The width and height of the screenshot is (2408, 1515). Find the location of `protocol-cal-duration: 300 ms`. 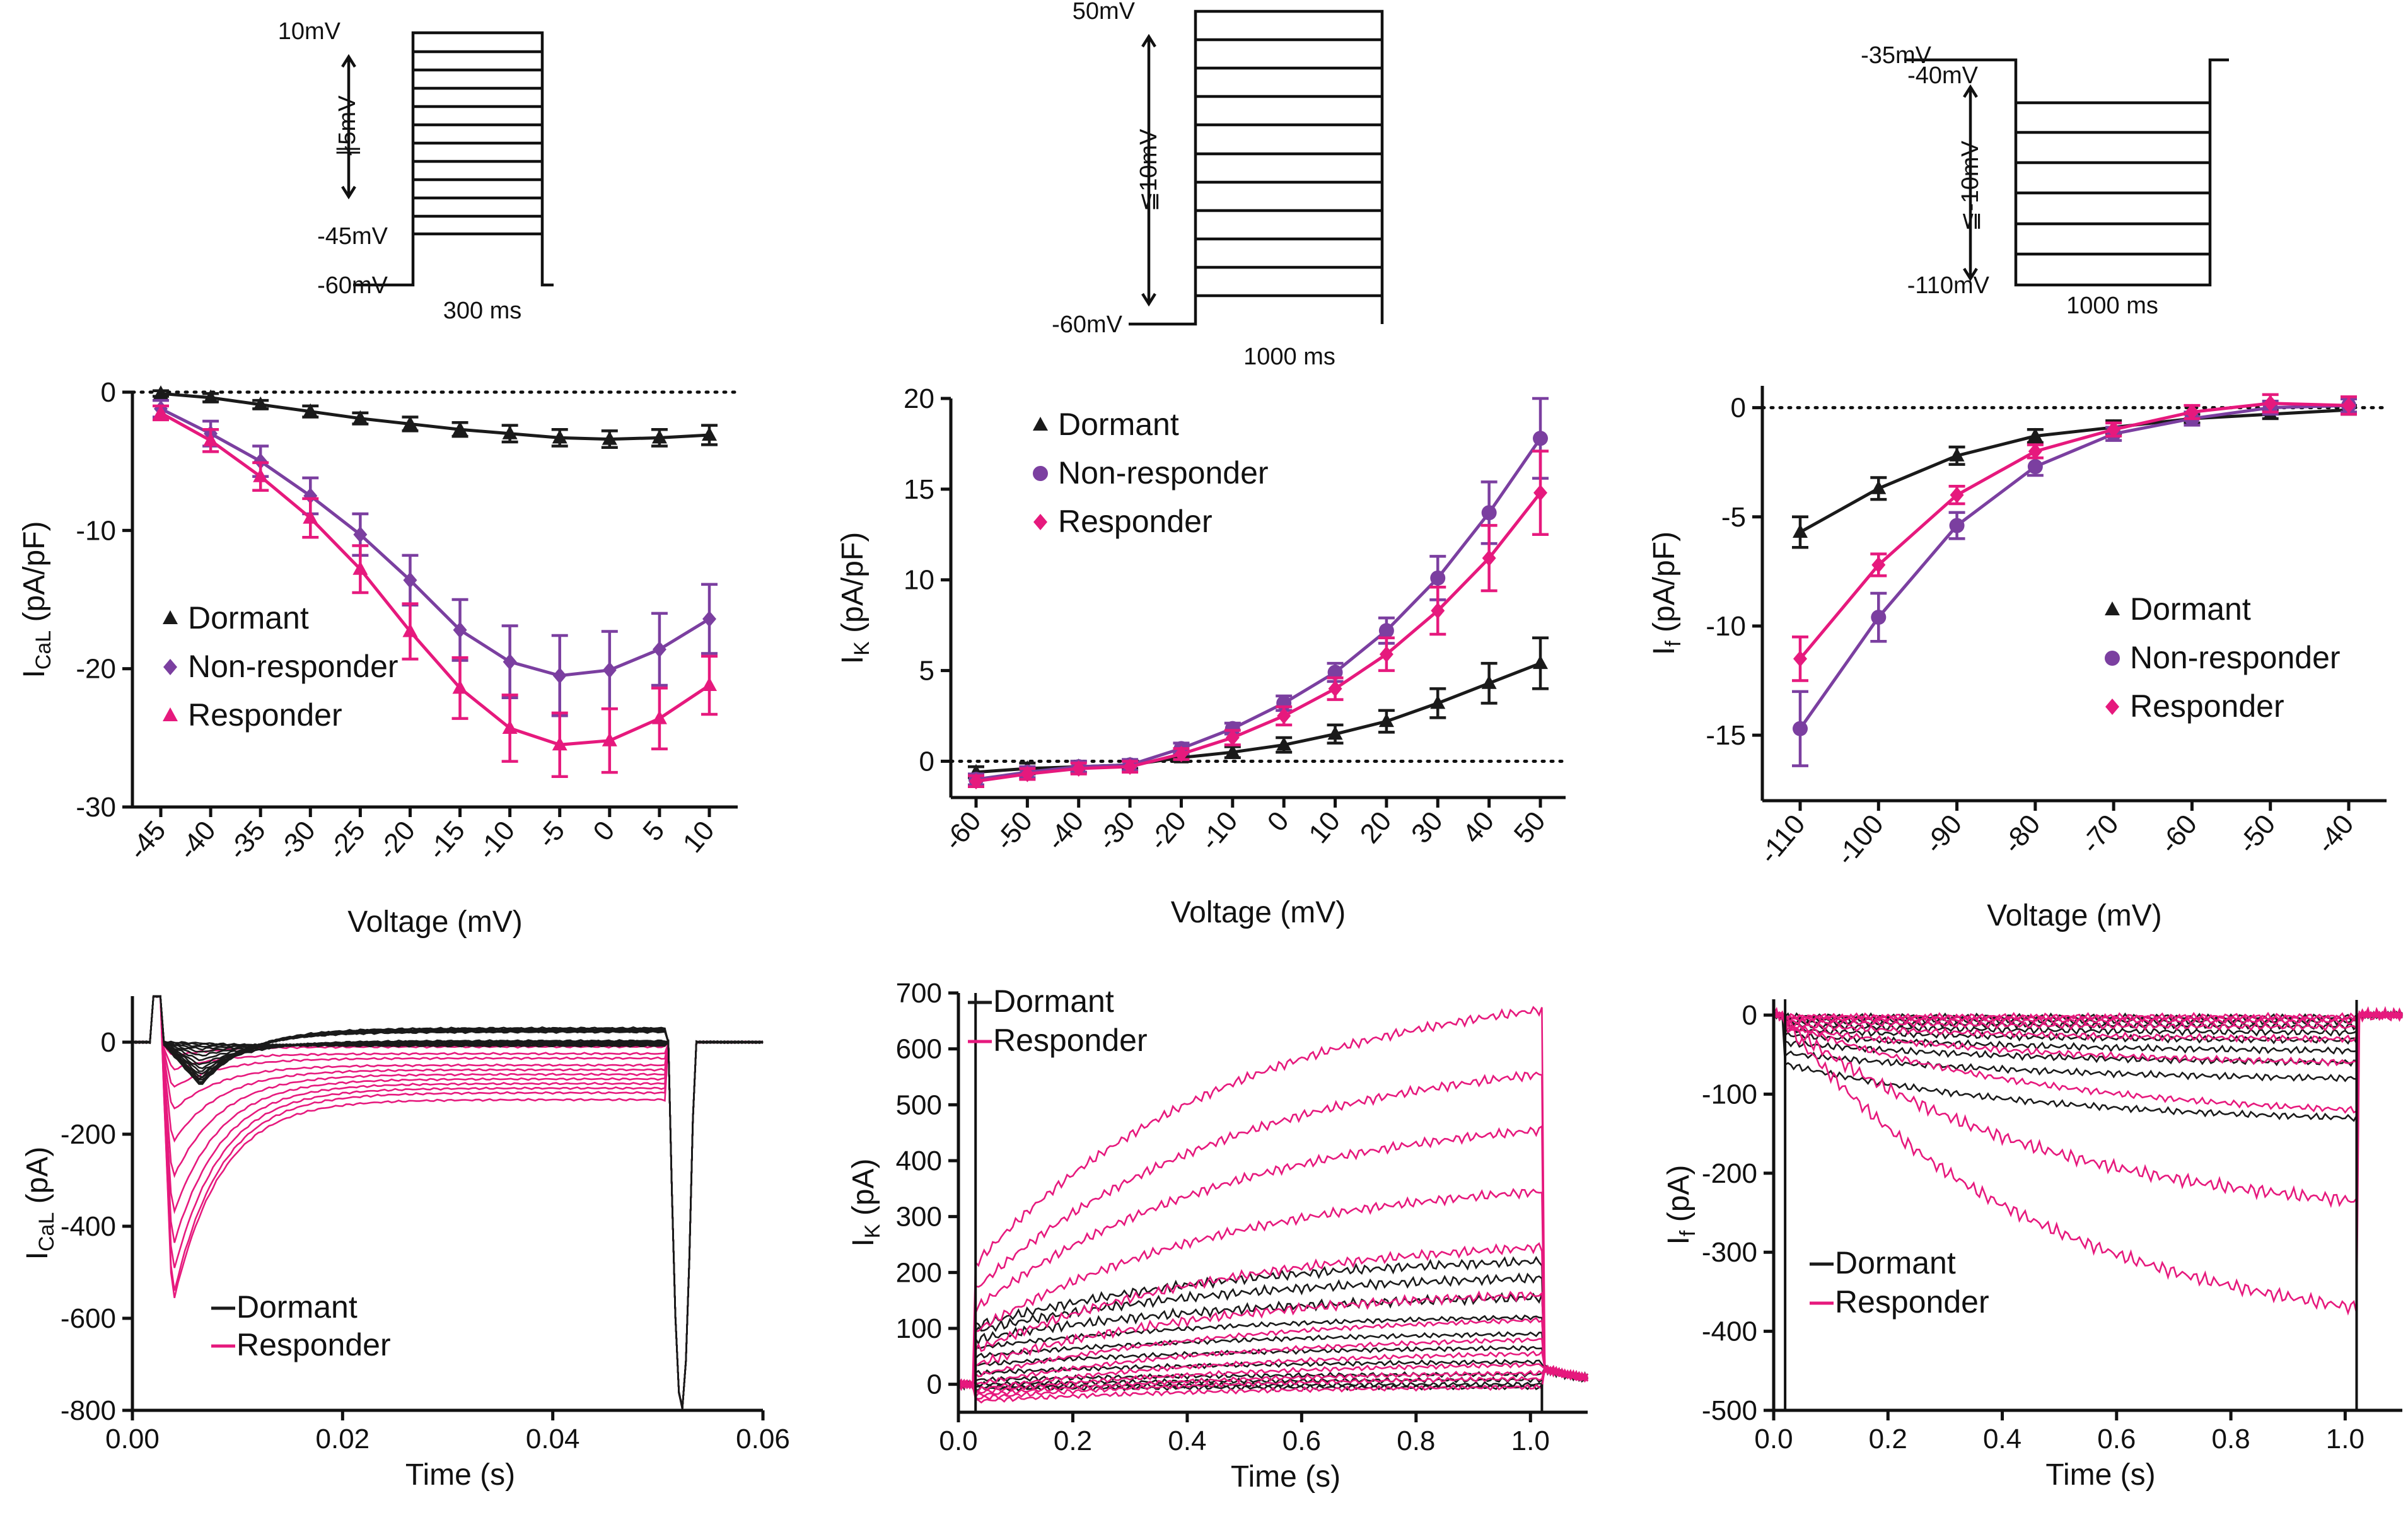

protocol-cal-duration: 300 ms is located at coordinates (482, 311).